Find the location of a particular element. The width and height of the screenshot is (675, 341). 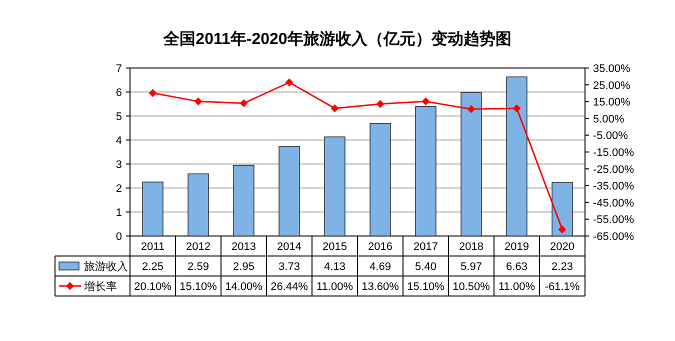

data-label: 20.10% is located at coordinates (153, 287).